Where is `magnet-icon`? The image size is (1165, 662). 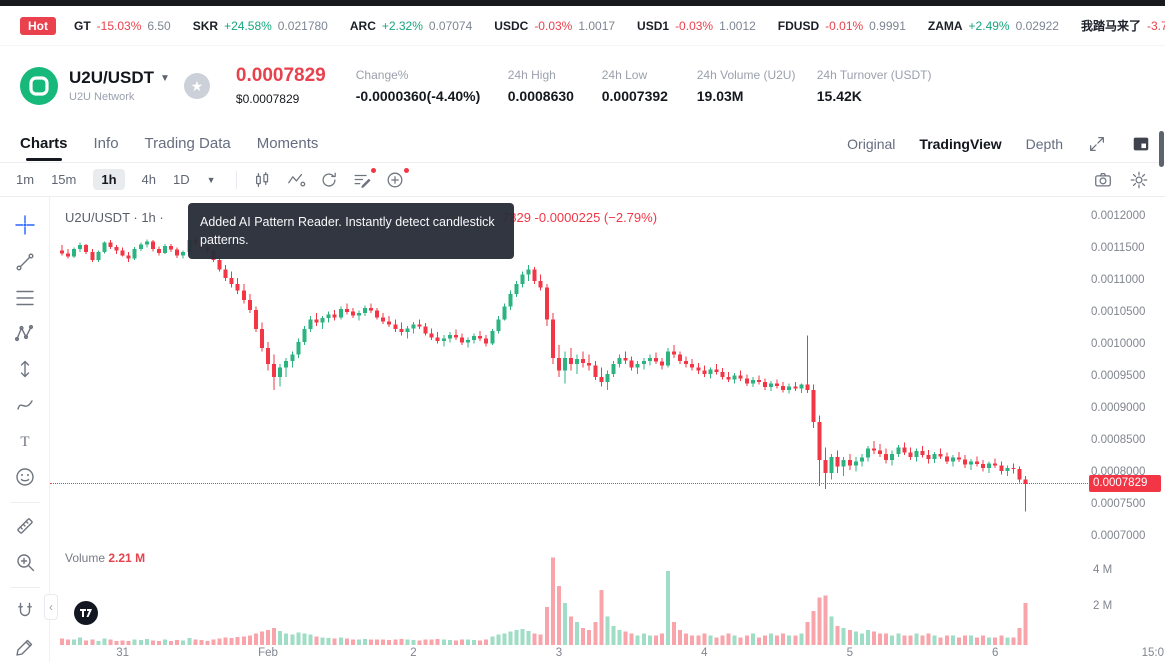 magnet-icon is located at coordinates (25, 611).